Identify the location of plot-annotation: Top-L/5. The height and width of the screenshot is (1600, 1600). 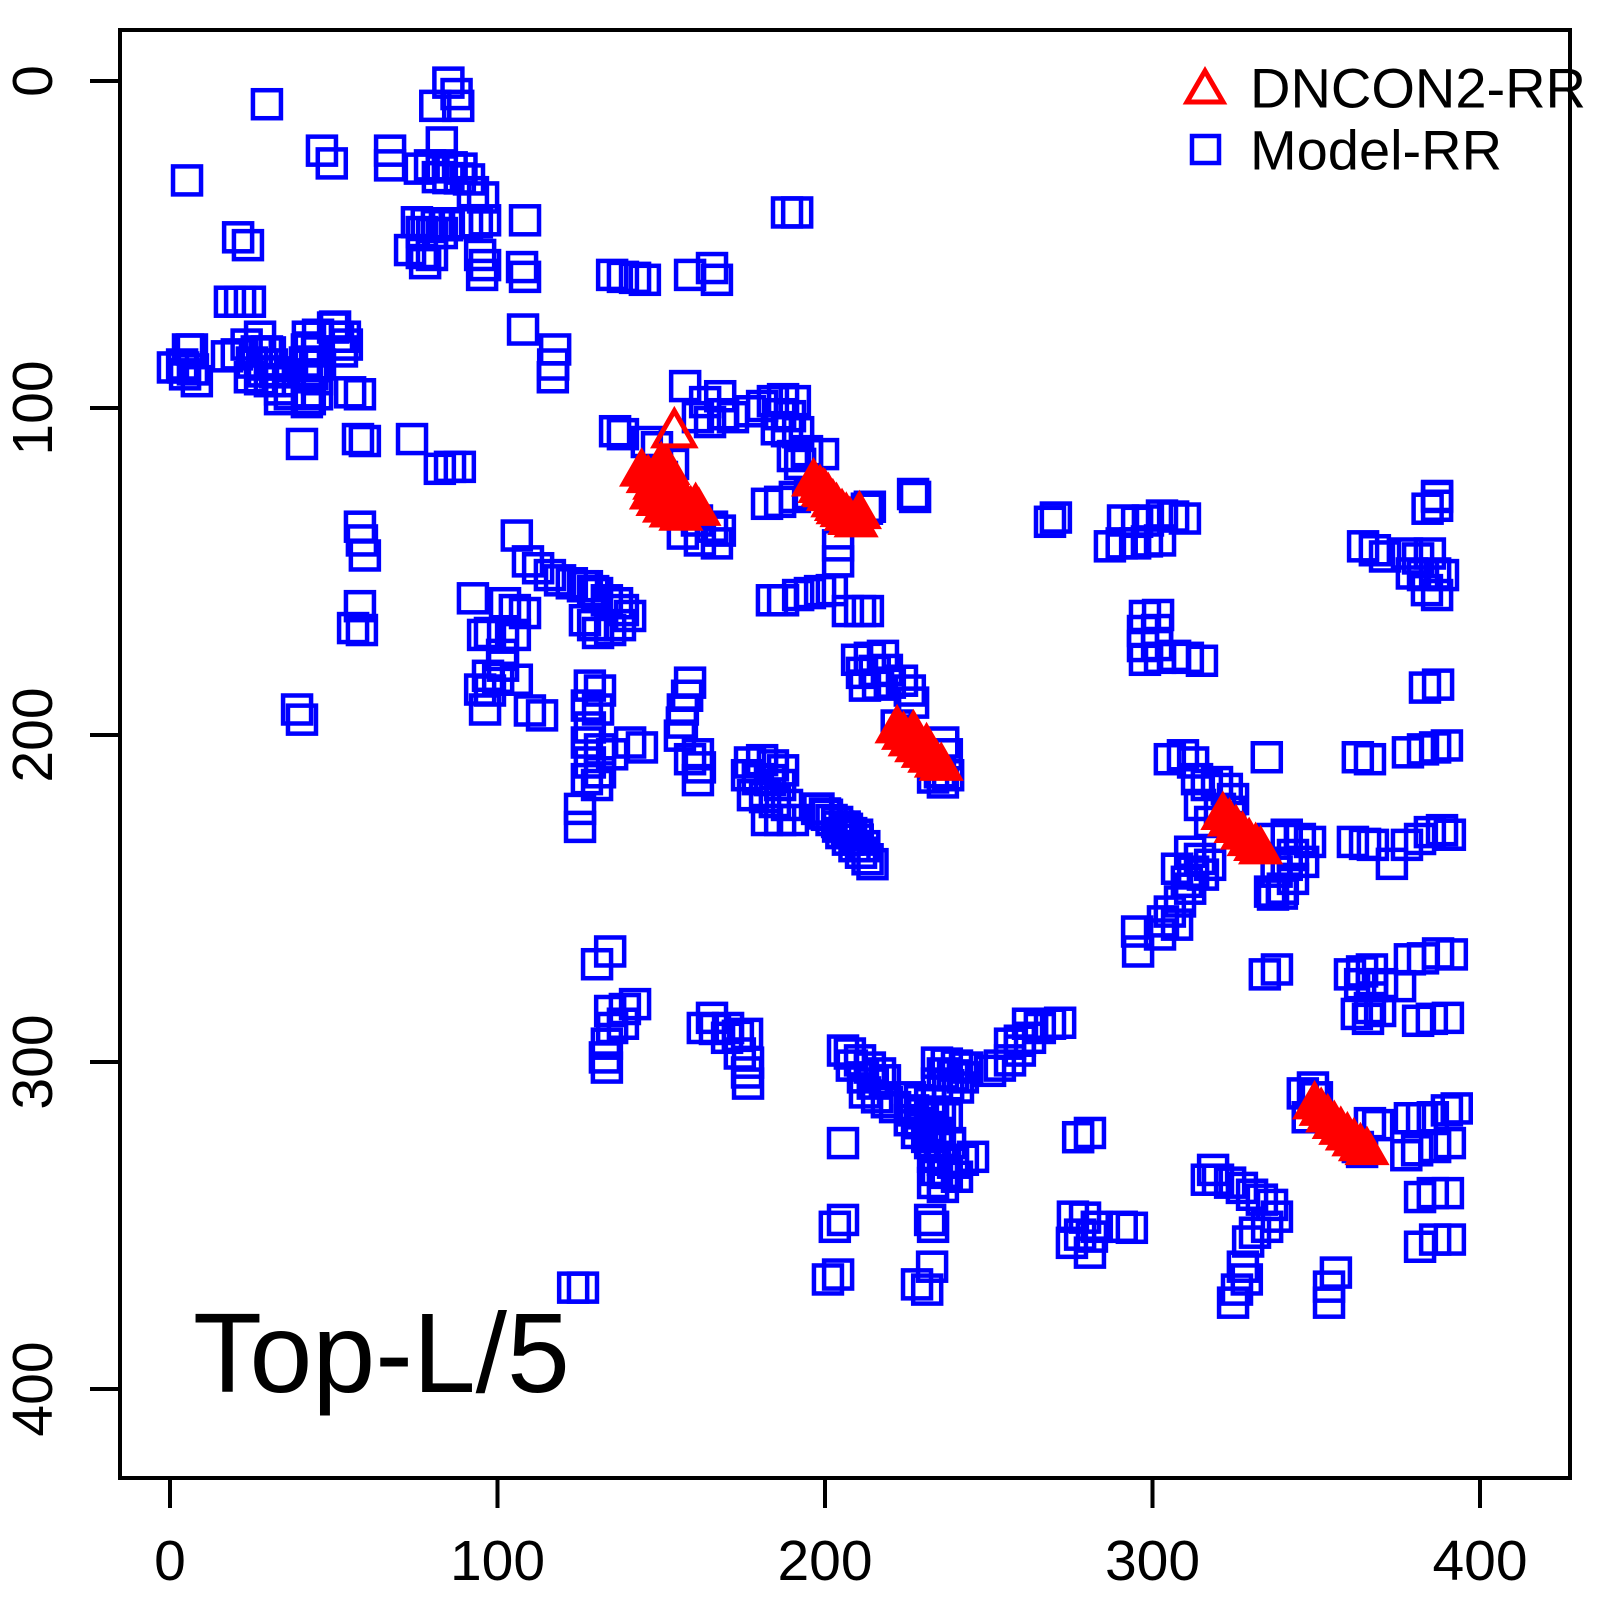
(381, 1353).